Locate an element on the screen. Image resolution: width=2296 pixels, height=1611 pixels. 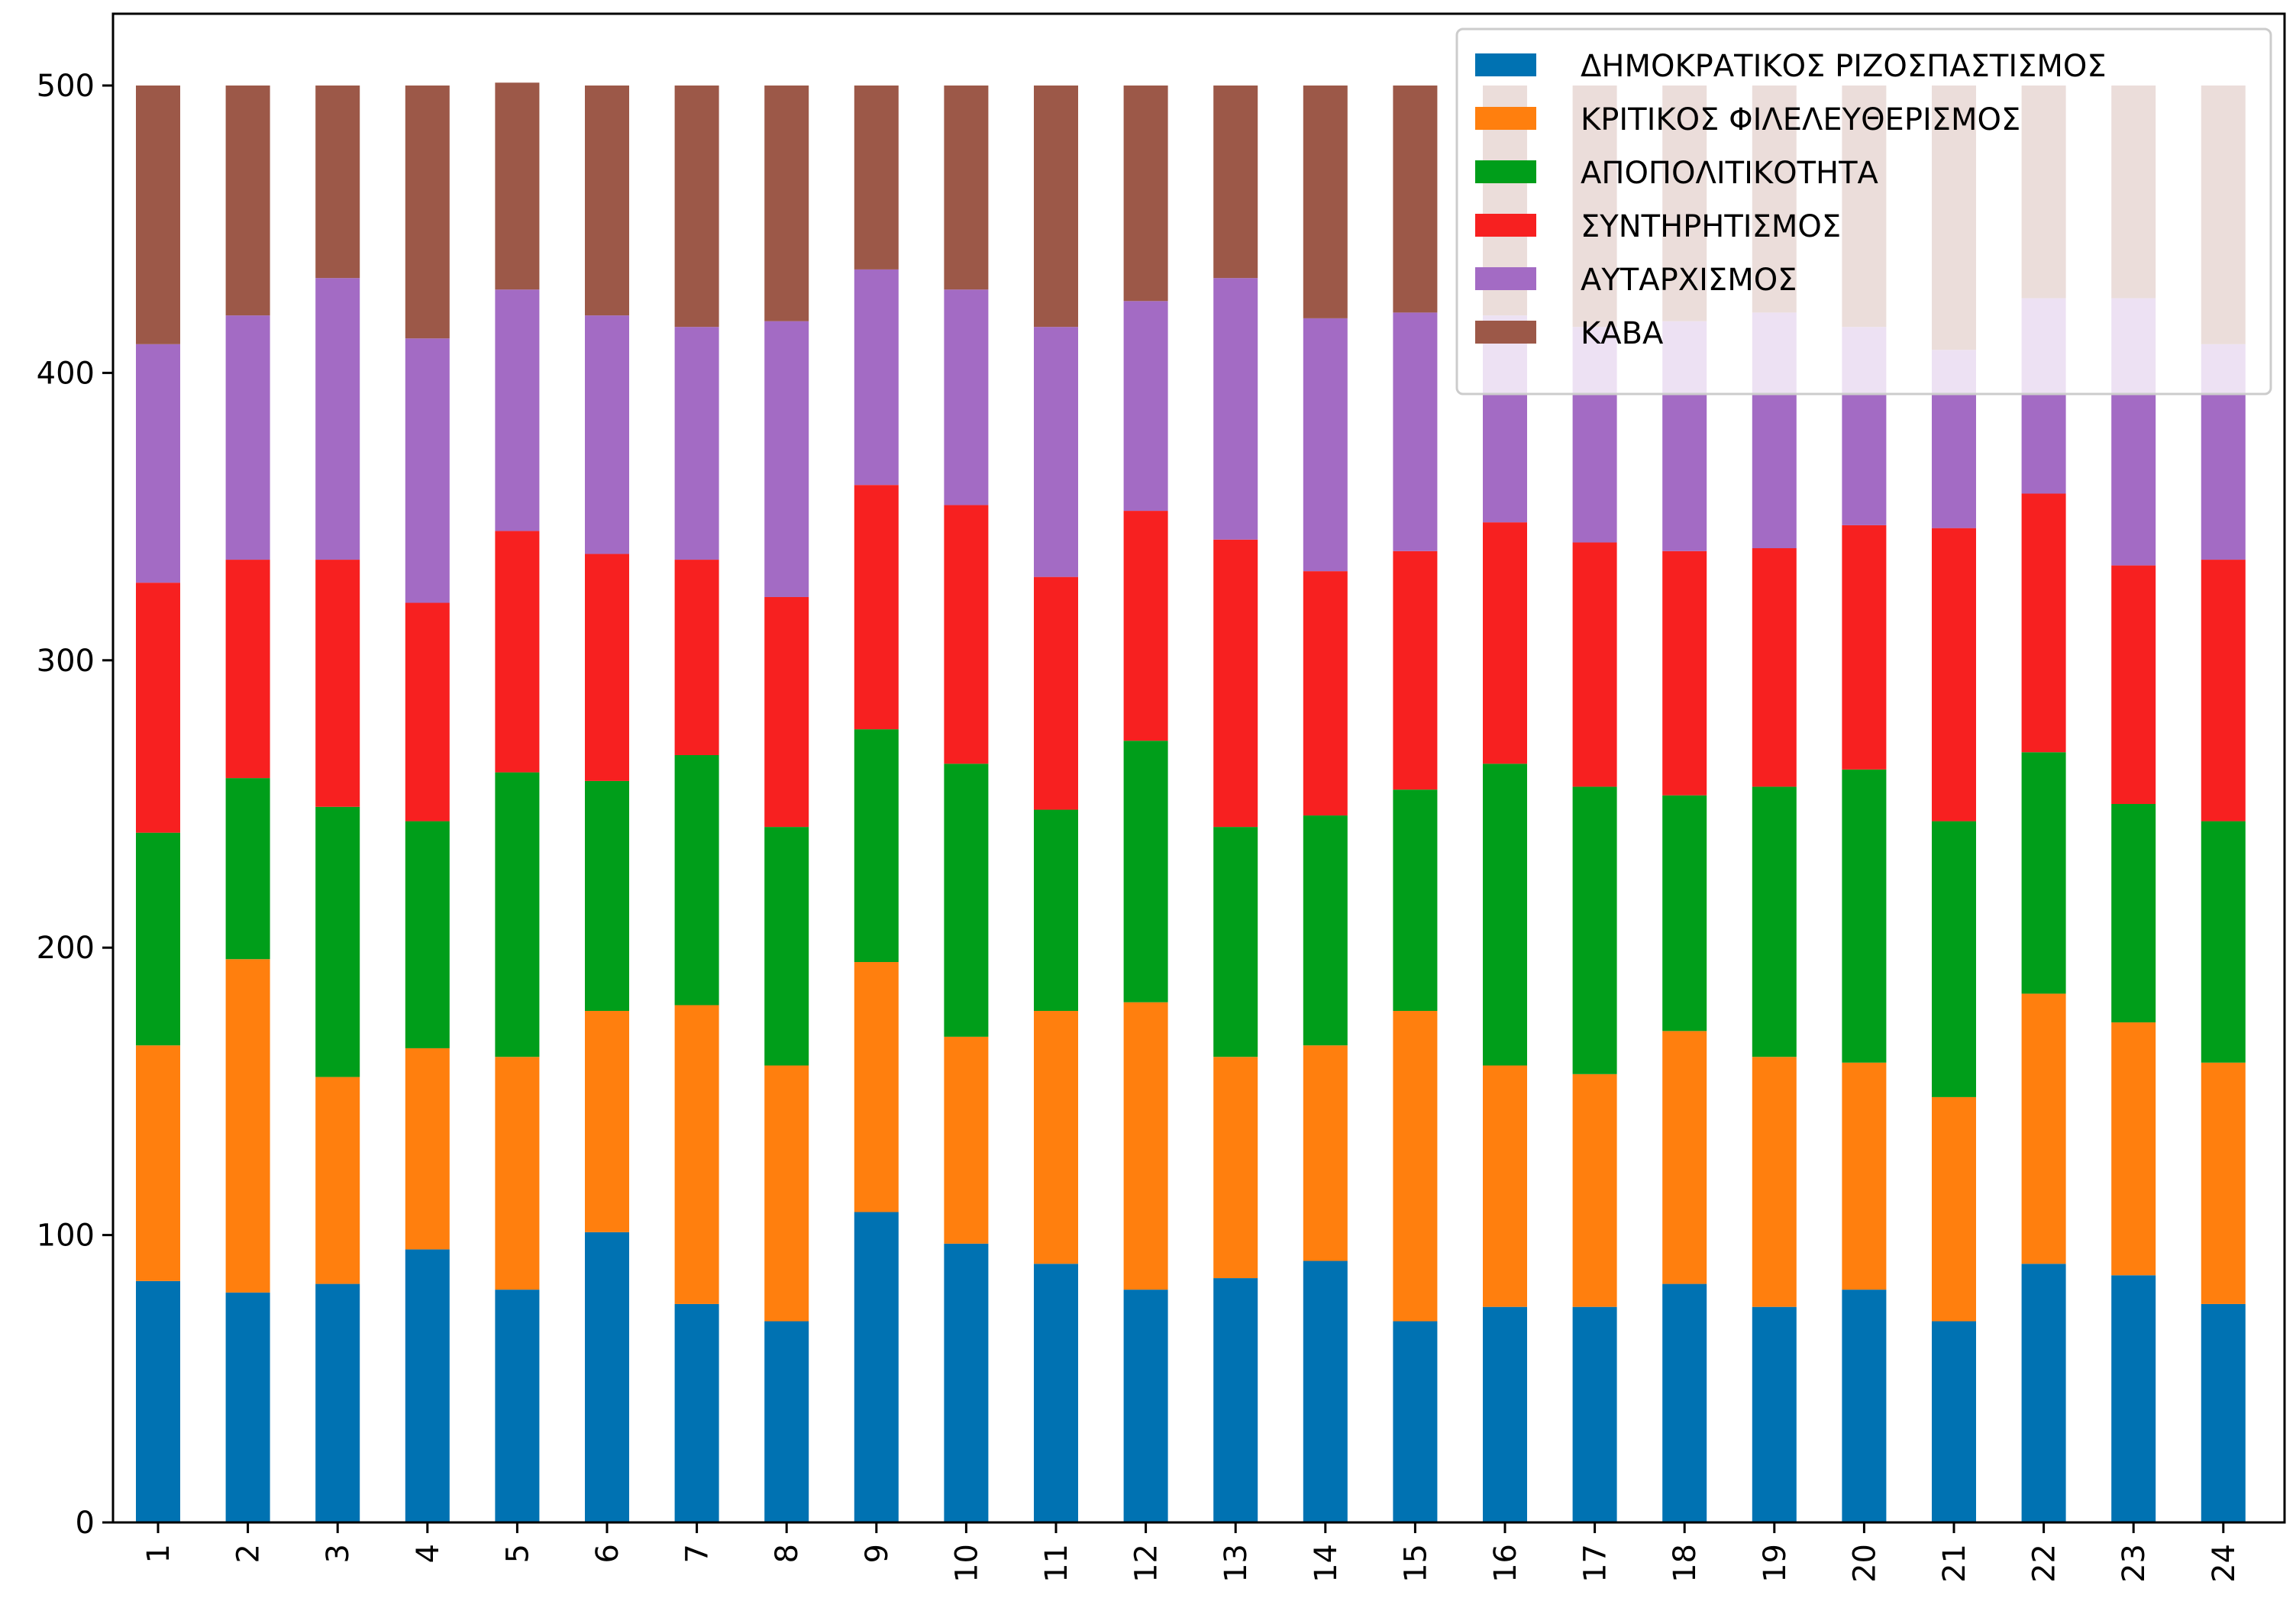
x-tick-label-9: 9 is located at coordinates (878, 1553).